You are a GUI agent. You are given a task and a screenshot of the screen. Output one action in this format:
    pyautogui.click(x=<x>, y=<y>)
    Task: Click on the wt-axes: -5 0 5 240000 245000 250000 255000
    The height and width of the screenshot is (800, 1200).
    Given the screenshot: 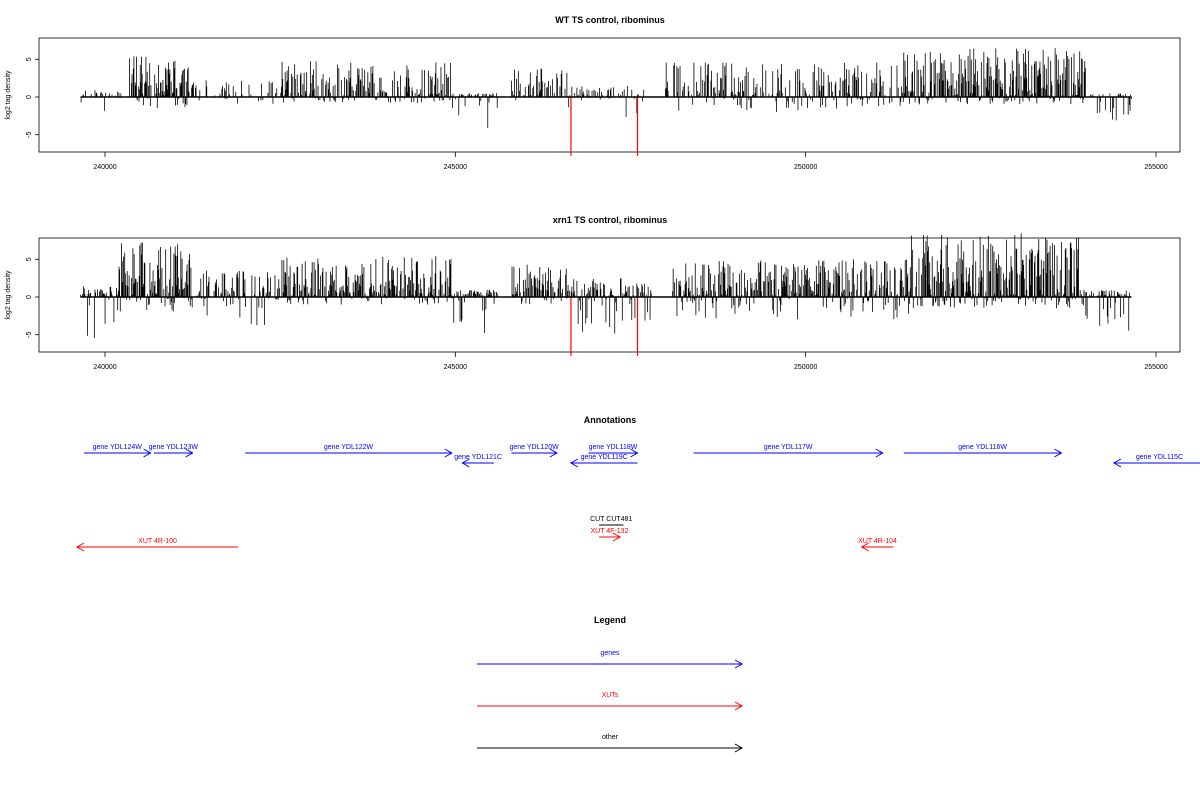 What is the action you would take?
    pyautogui.click(x=597, y=114)
    